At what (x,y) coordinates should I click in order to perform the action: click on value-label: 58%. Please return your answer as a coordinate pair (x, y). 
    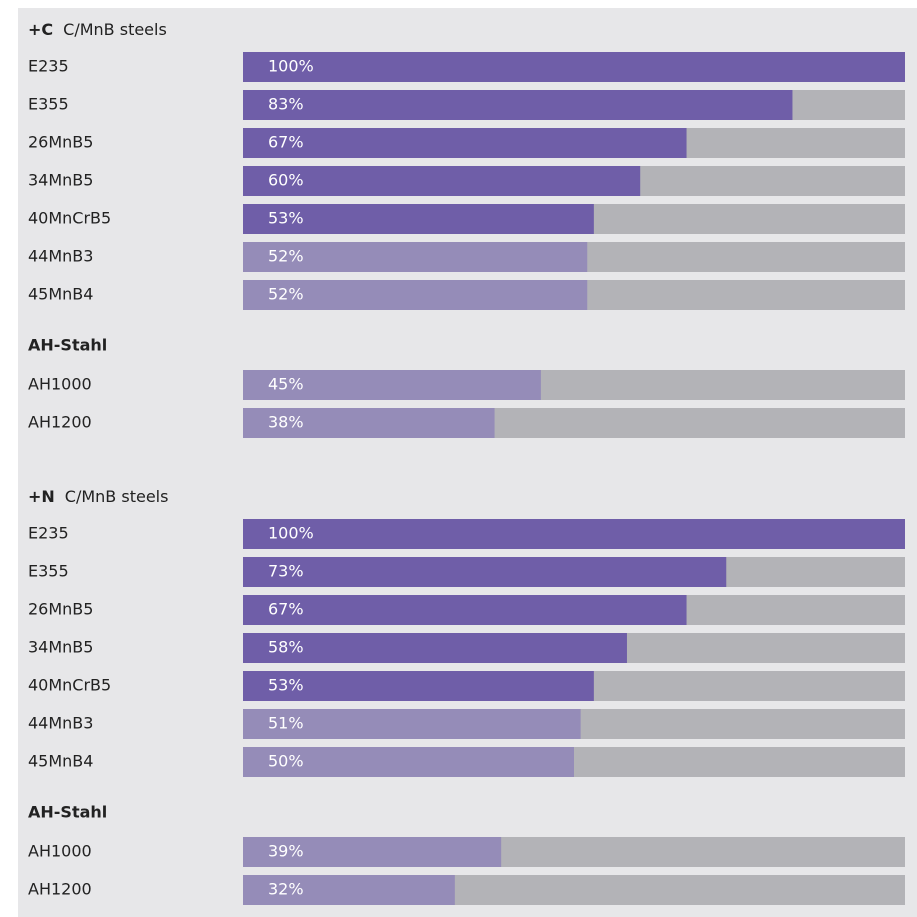
    Looking at the image, I should click on (286, 647).